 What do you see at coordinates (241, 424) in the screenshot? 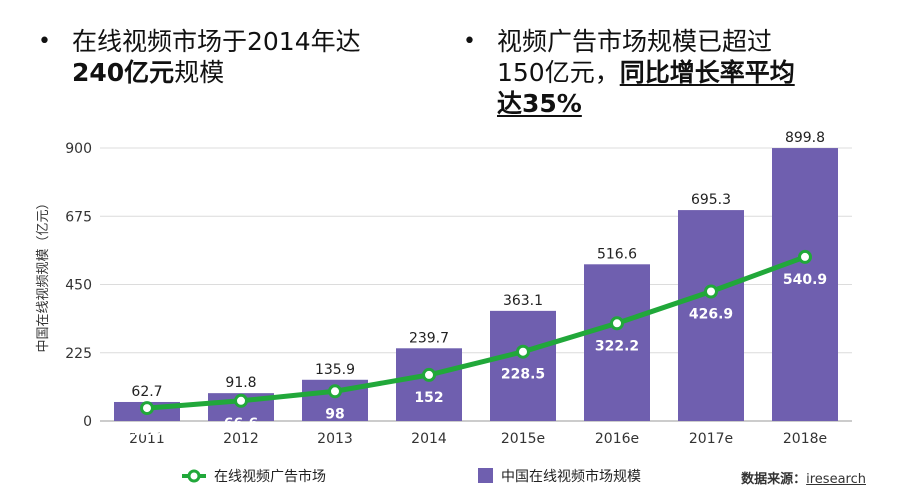
I see `line-value-label: 66.6` at bounding box center [241, 424].